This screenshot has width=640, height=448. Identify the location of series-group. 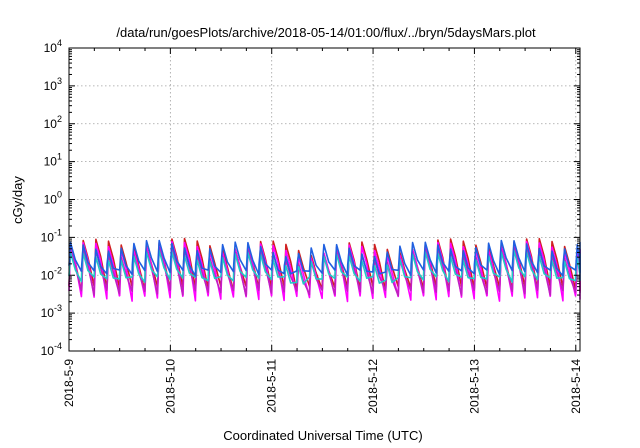
(324, 270).